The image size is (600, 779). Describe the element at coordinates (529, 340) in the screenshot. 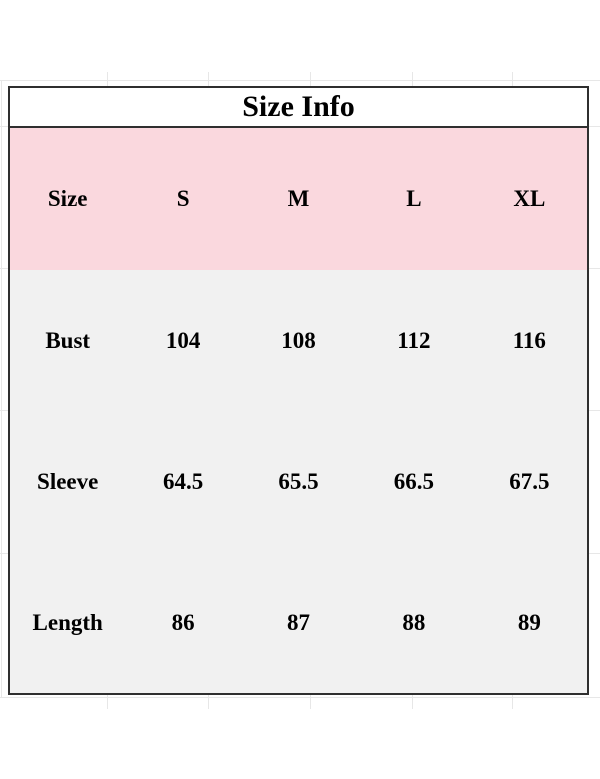

I see `bust-xl-value: 116` at that location.